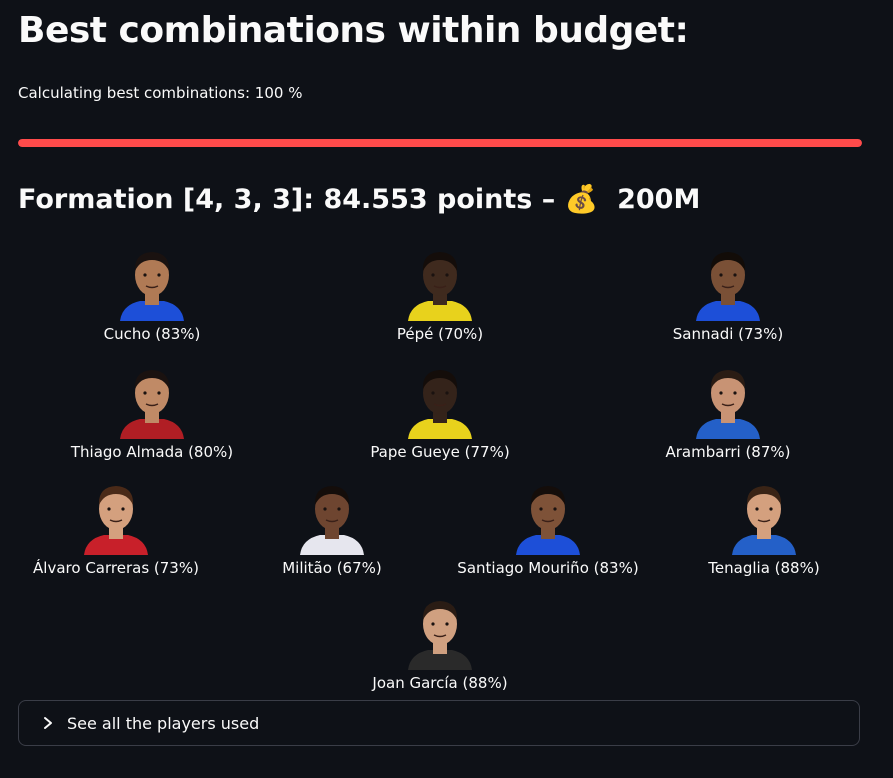 The width and height of the screenshot is (893, 778). What do you see at coordinates (291, 199) in the screenshot?
I see `formation-label: Formation [4, 3, 3]: 84.553 points –` at bounding box center [291, 199].